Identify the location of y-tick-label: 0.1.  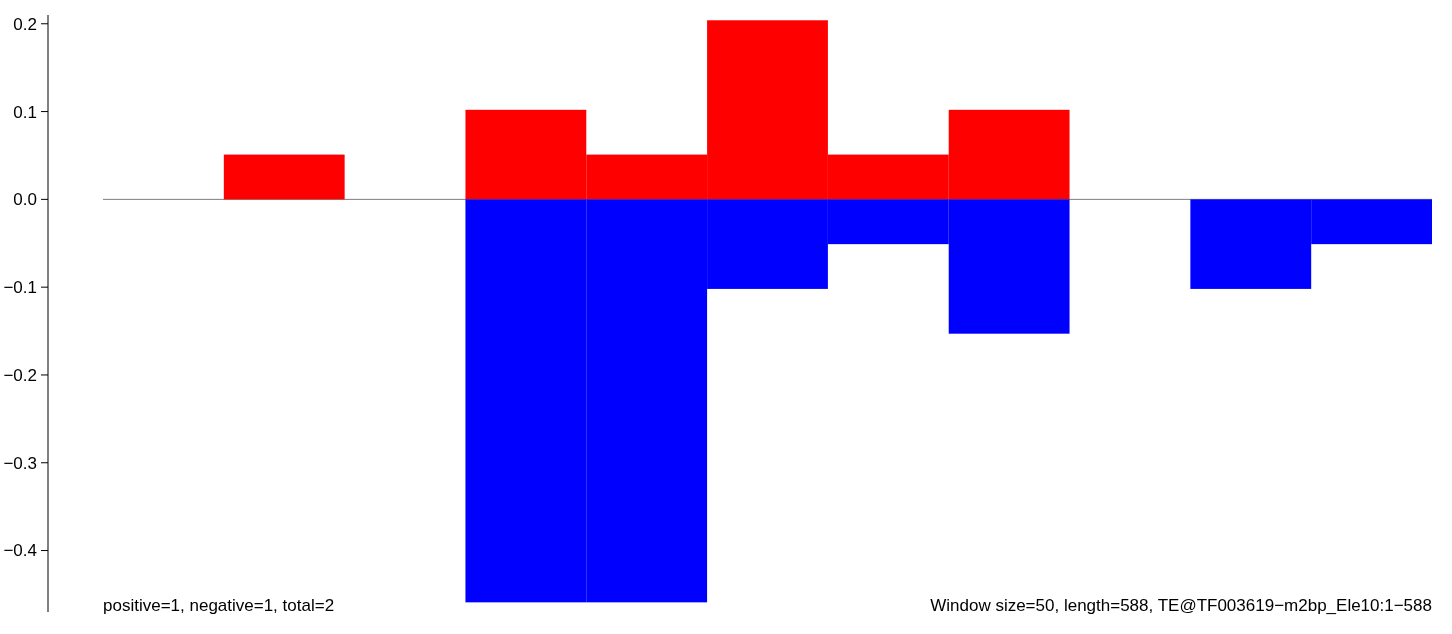
(25, 112).